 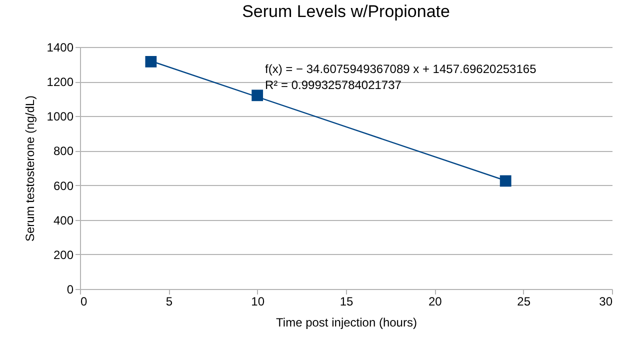 What do you see at coordinates (401, 69) in the screenshot?
I see `annotation: f(x) = − 34.6075949367089 x + 1457.69620253165` at bounding box center [401, 69].